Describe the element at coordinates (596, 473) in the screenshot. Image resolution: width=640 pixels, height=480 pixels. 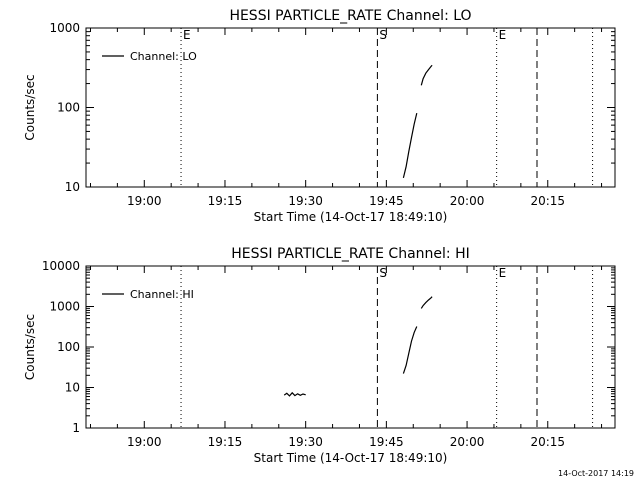
I see `footer-date: 14-Oct-2017 14:19` at that location.